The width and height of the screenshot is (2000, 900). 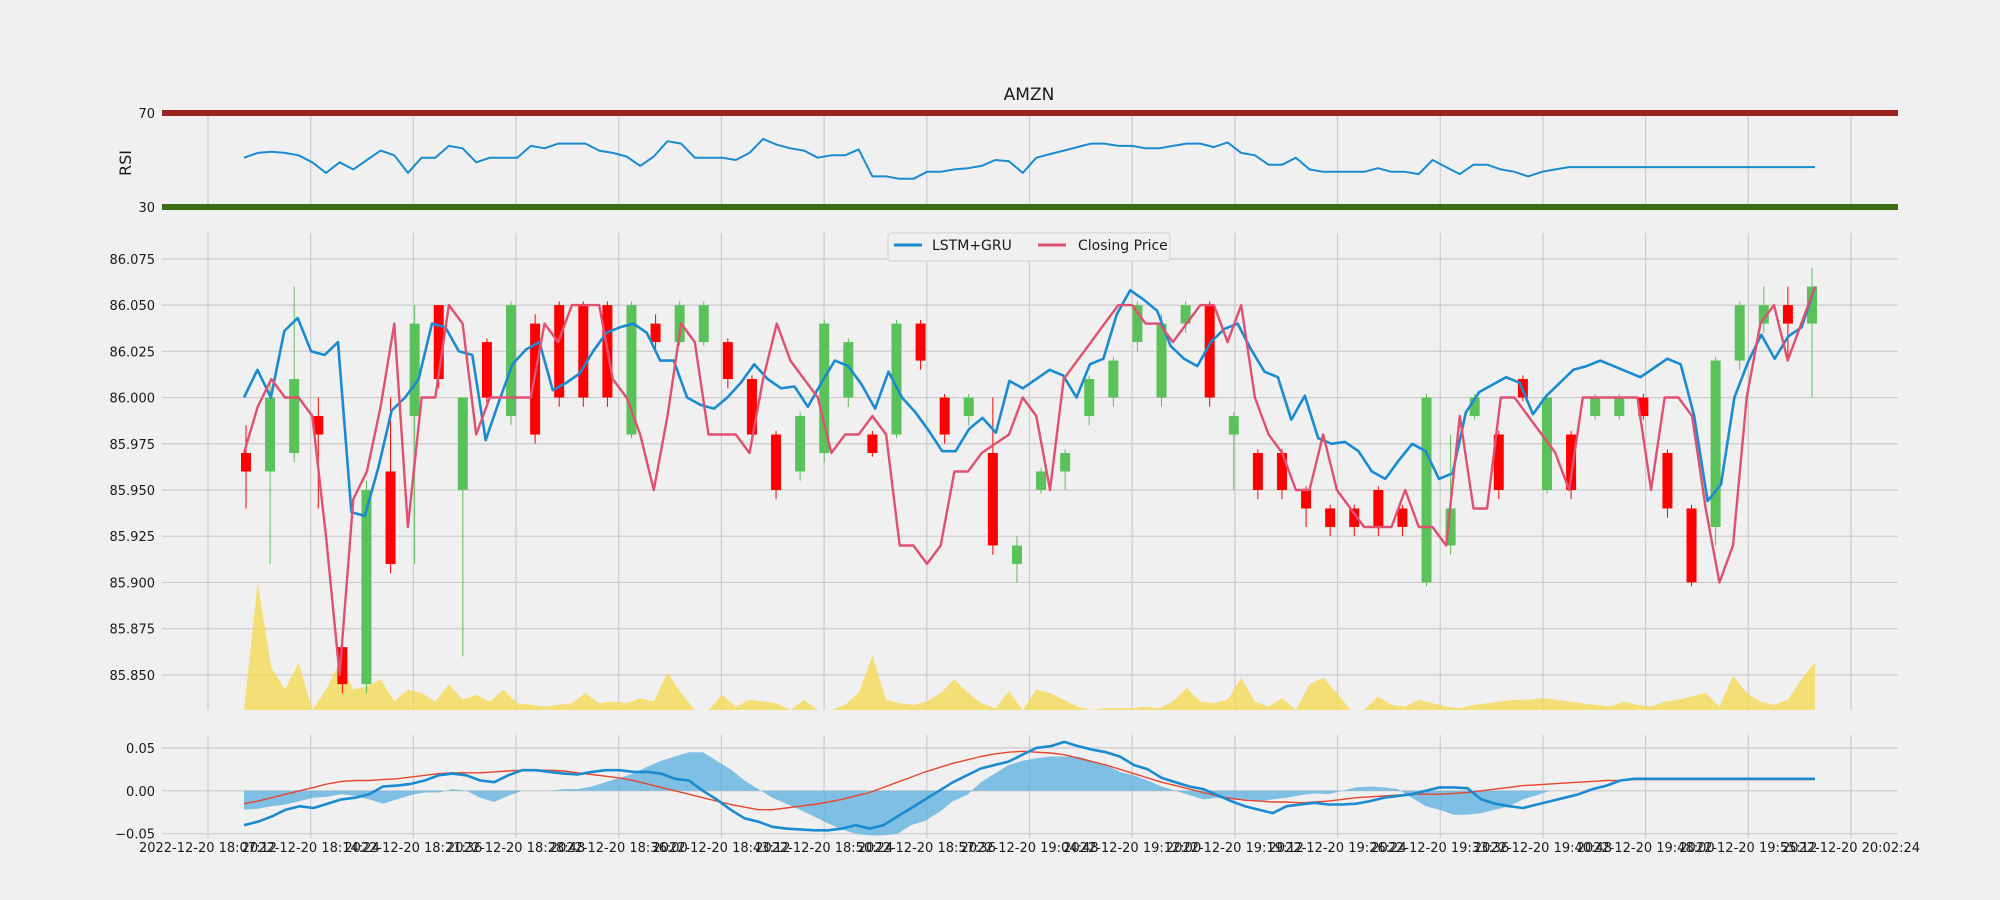 I want to click on x-tick-label: 2022-12-20 19:40:48, so click(x=1543, y=848).